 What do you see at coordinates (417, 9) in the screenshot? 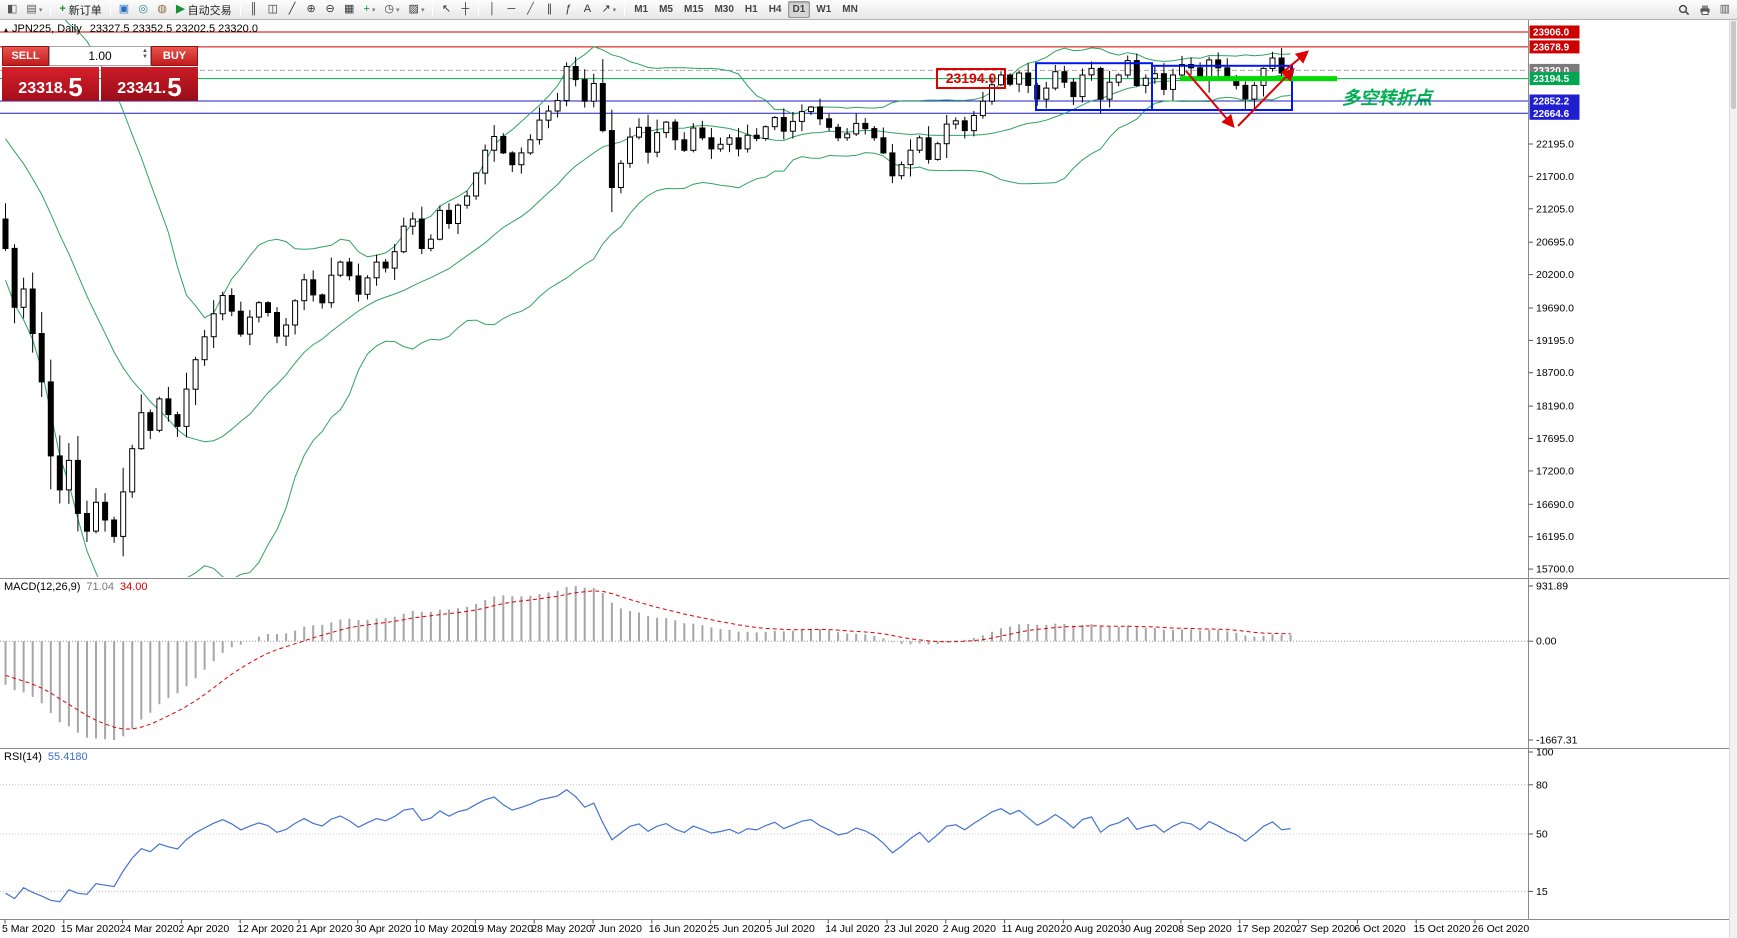
I see `templates-icon: ▨ ▾` at bounding box center [417, 9].